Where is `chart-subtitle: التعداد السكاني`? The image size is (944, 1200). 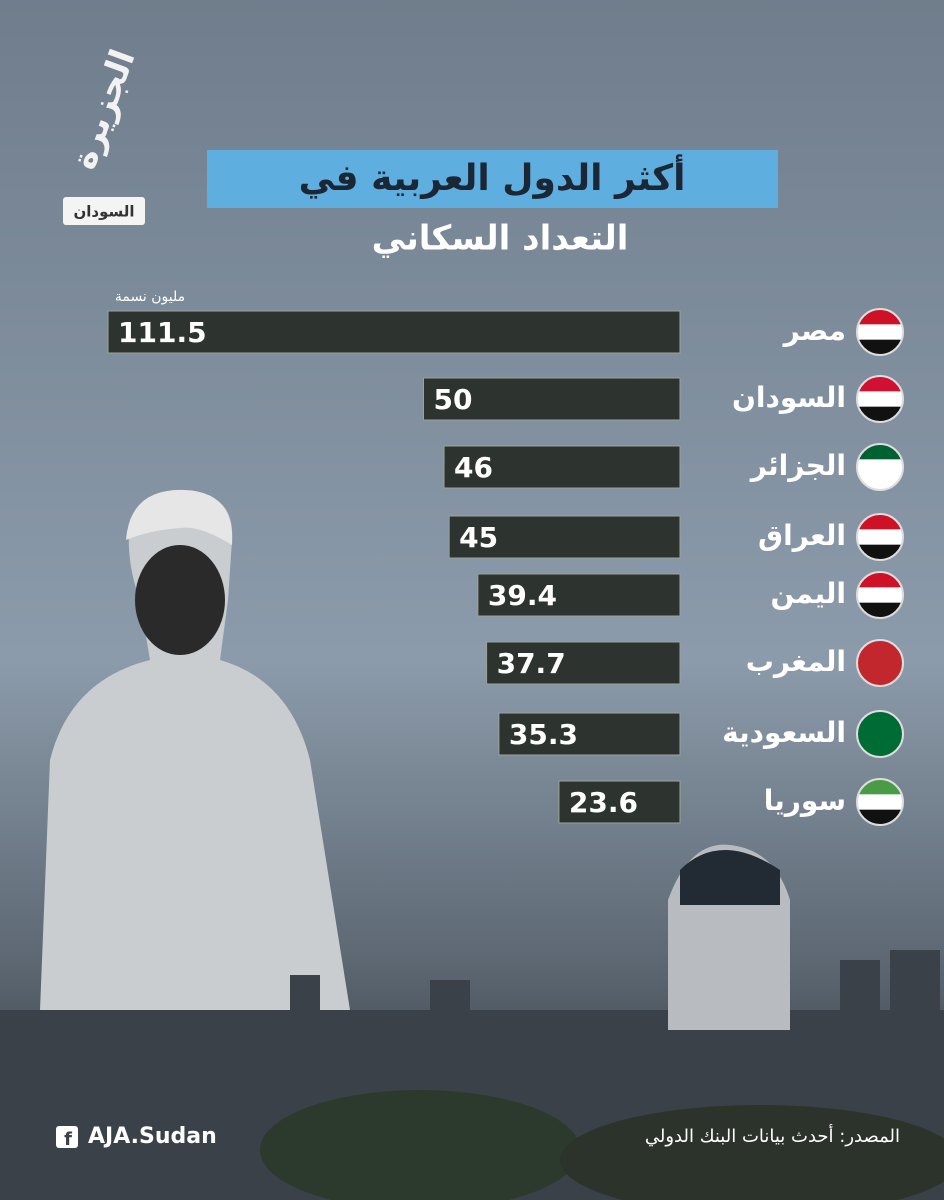
chart-subtitle: التعداد السكاني is located at coordinates (500, 239).